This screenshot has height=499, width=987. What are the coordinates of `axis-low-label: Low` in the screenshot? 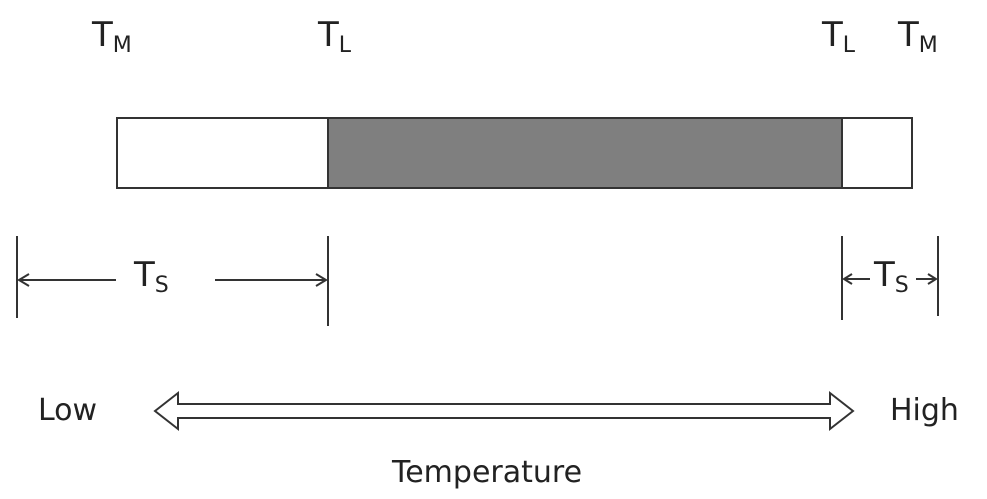 It's located at (68, 410).